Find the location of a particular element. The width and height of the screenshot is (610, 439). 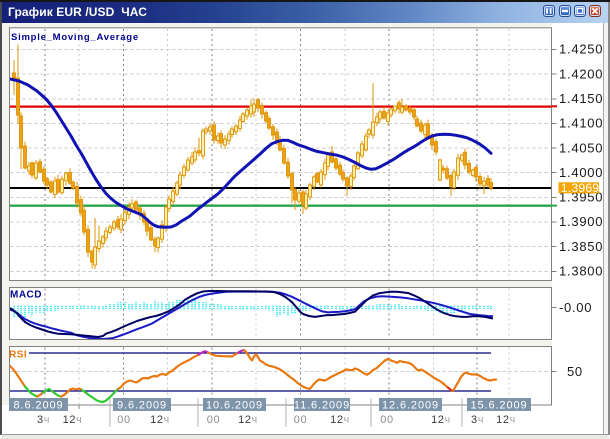

svg-text: 9.6.2009 is located at coordinates (142, 405).